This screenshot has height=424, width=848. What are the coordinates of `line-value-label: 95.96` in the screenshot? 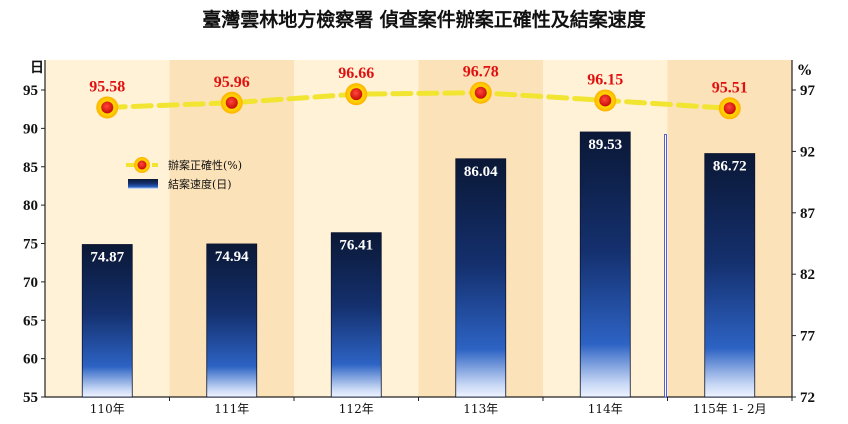 It's located at (232, 82).